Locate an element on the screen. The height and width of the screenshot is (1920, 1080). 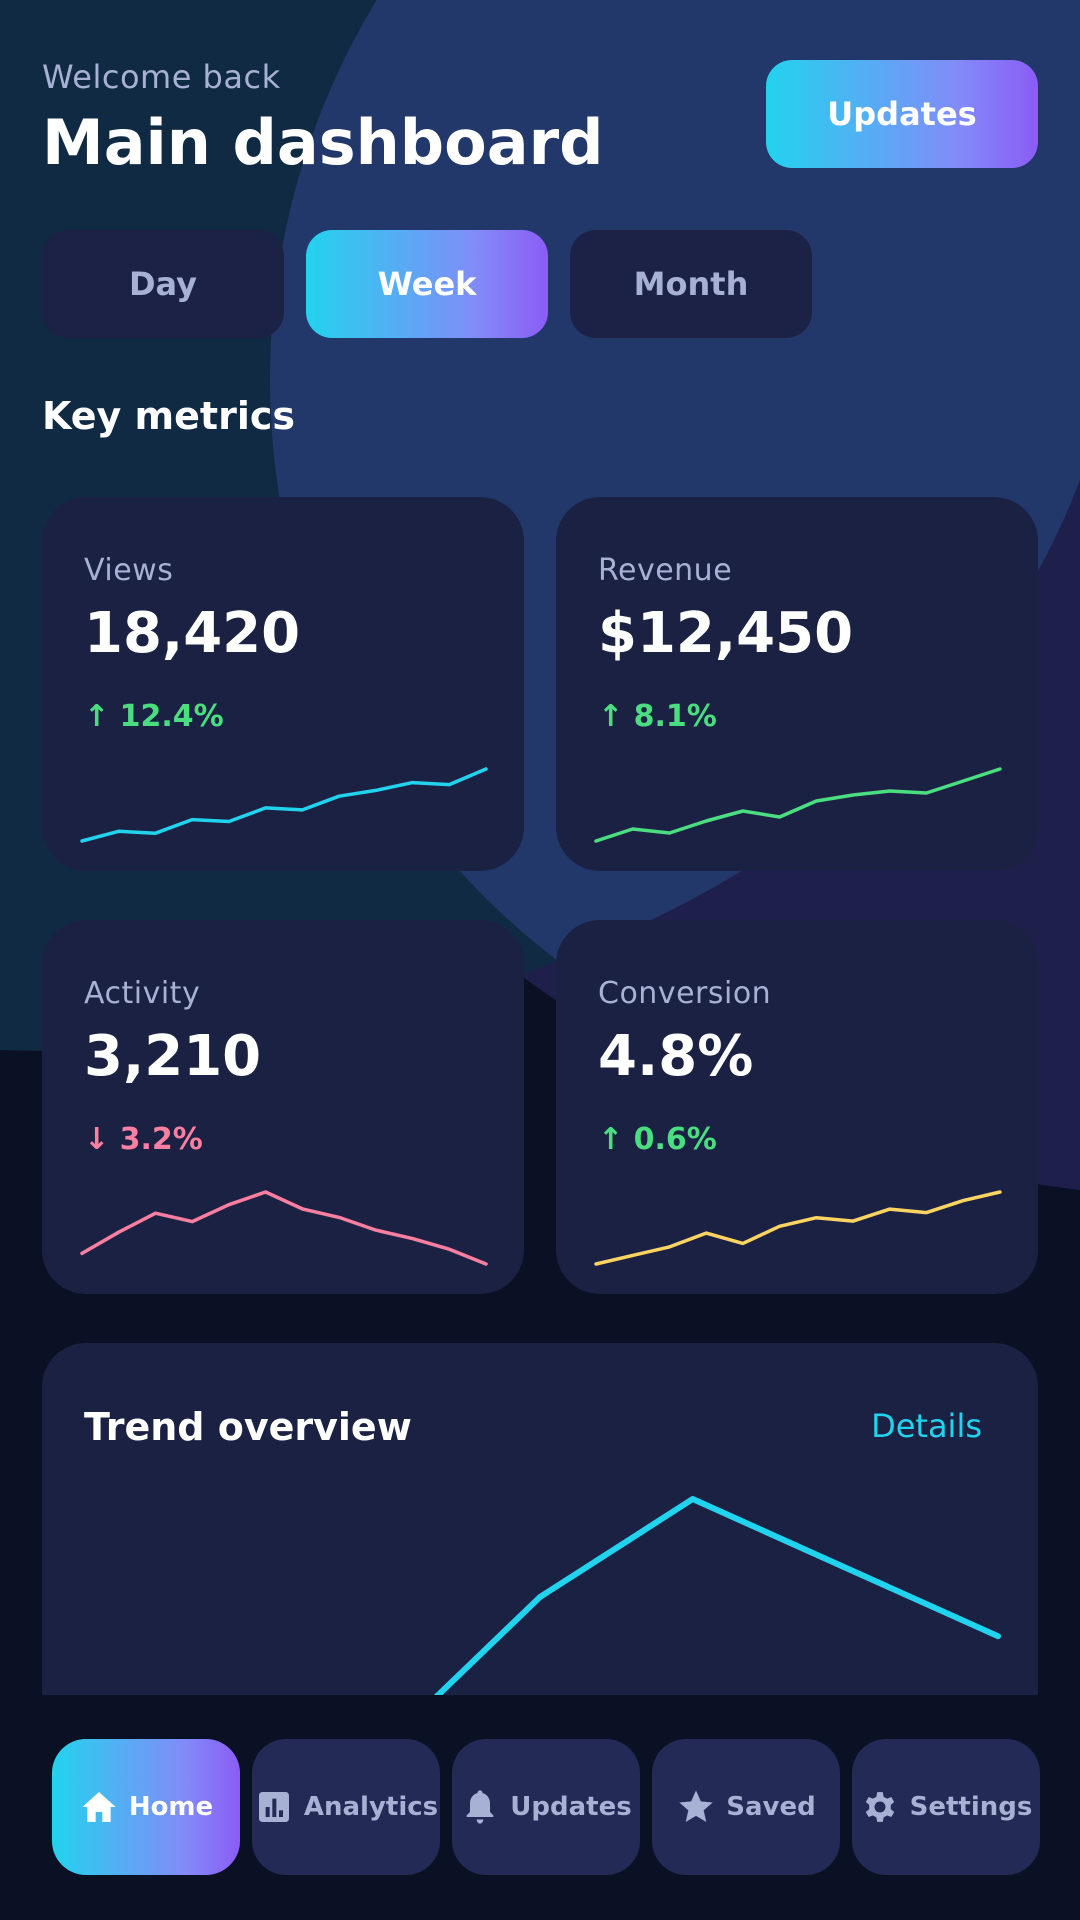
metric-delta: ↓ 3.2% is located at coordinates (143, 1139).